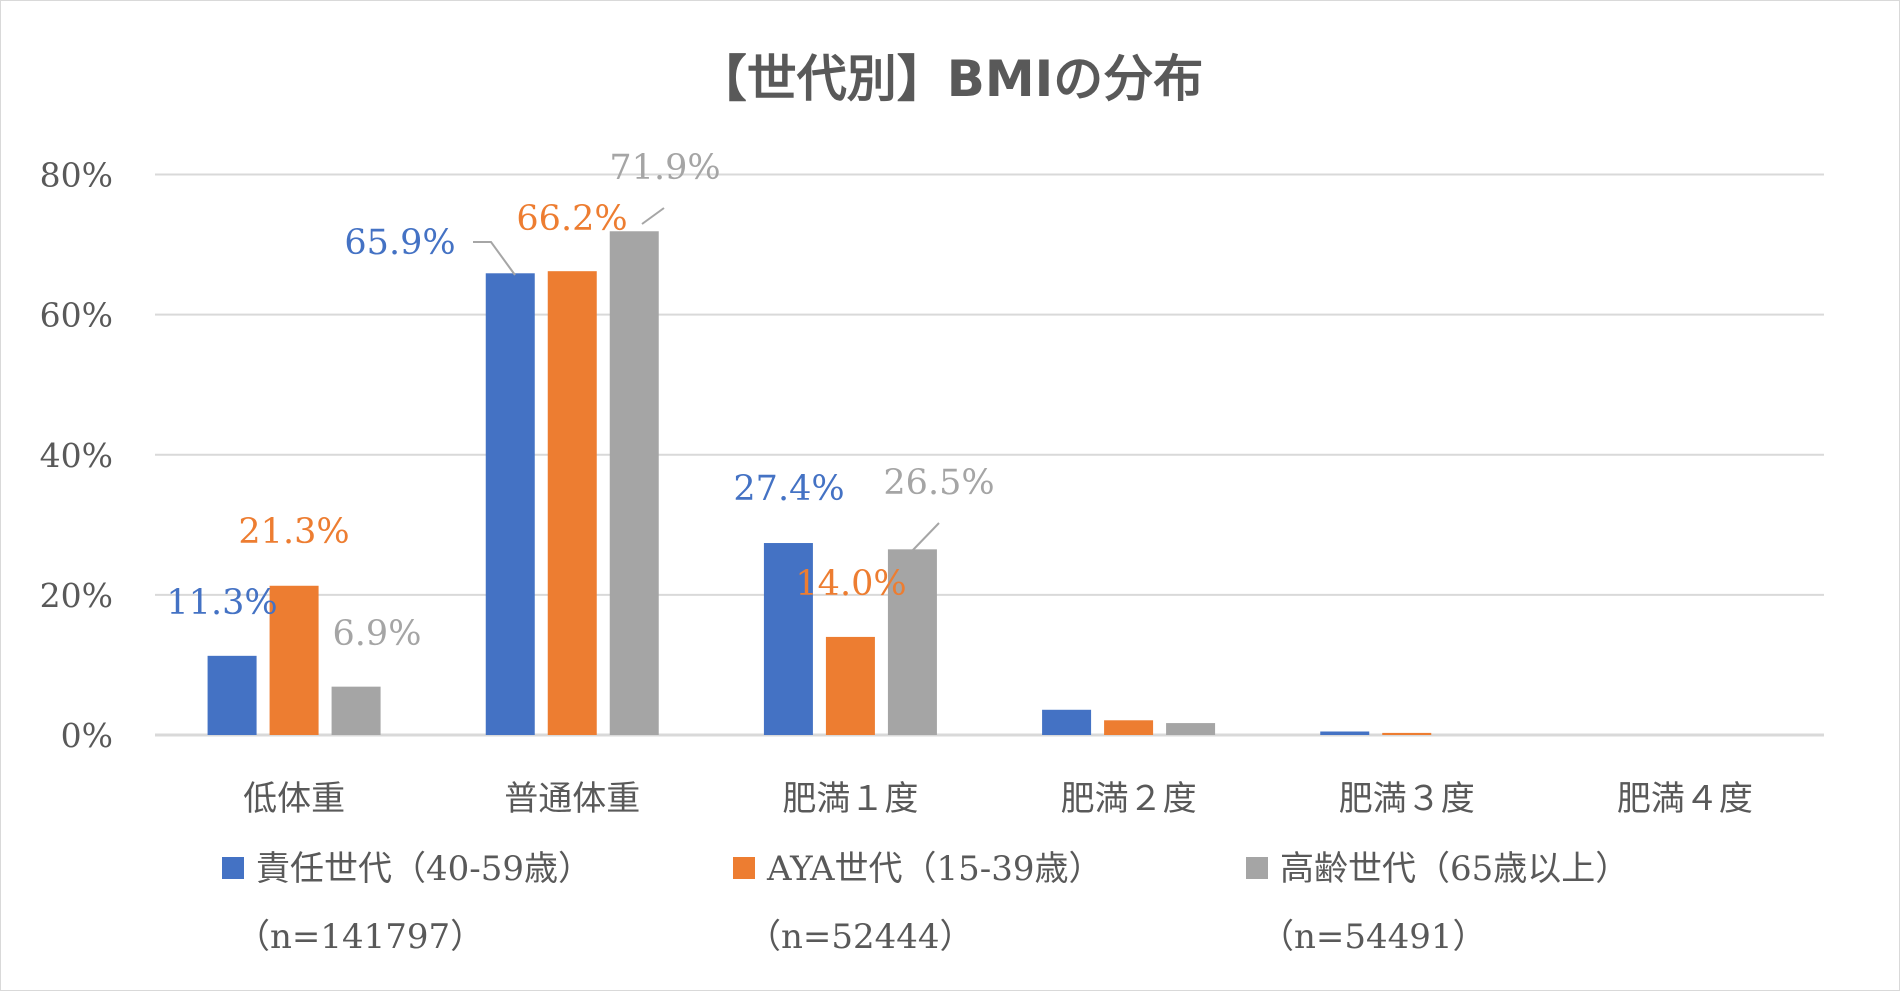 The height and width of the screenshot is (991, 1900). I want to click on x-tick-label: 肥満４度, so click(1685, 799).